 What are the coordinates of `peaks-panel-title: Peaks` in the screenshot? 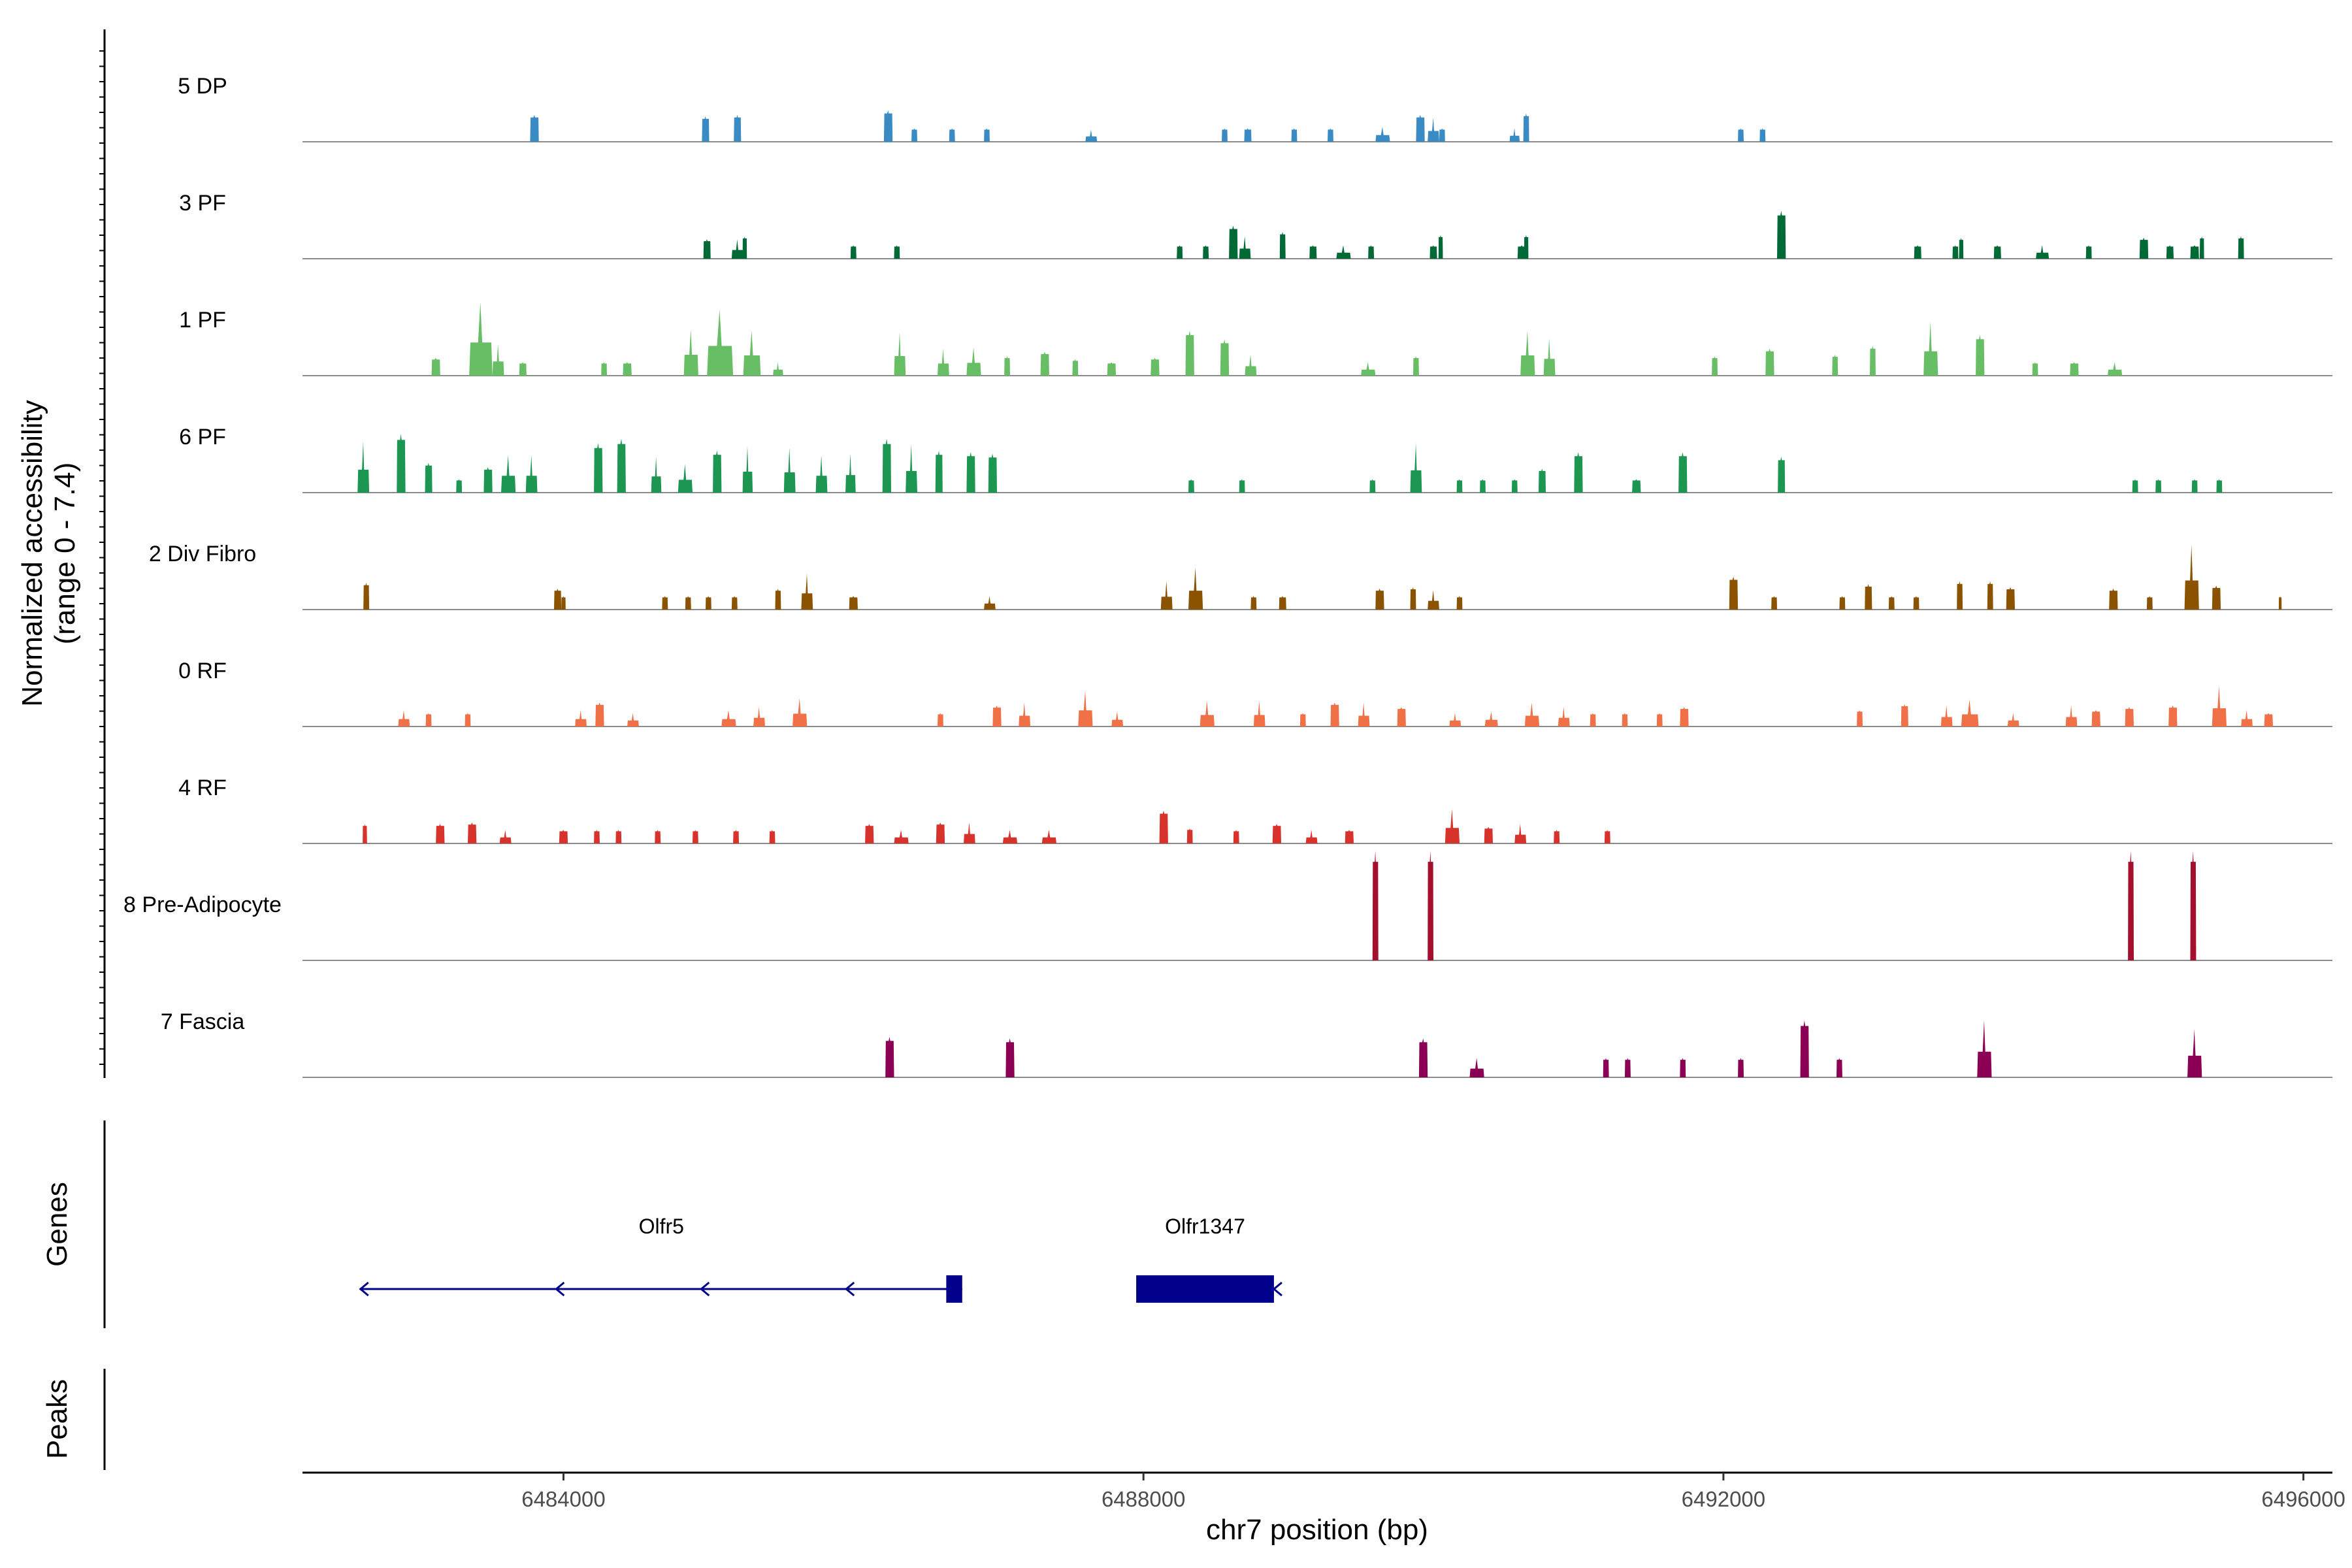 It's located at (57, 1419).